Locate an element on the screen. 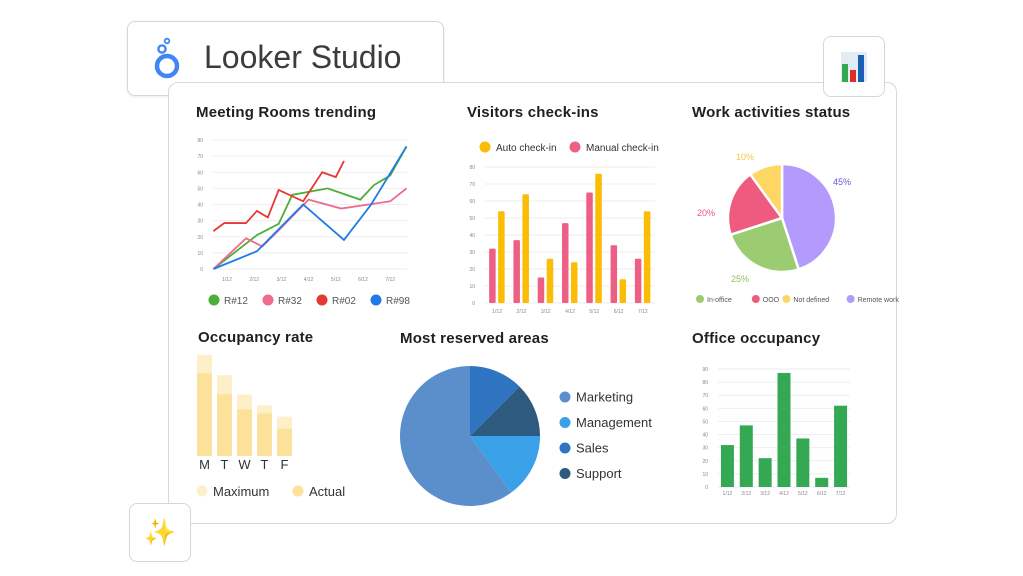  occupancy-rate-legend-label: Actual is located at coordinates (327, 491).